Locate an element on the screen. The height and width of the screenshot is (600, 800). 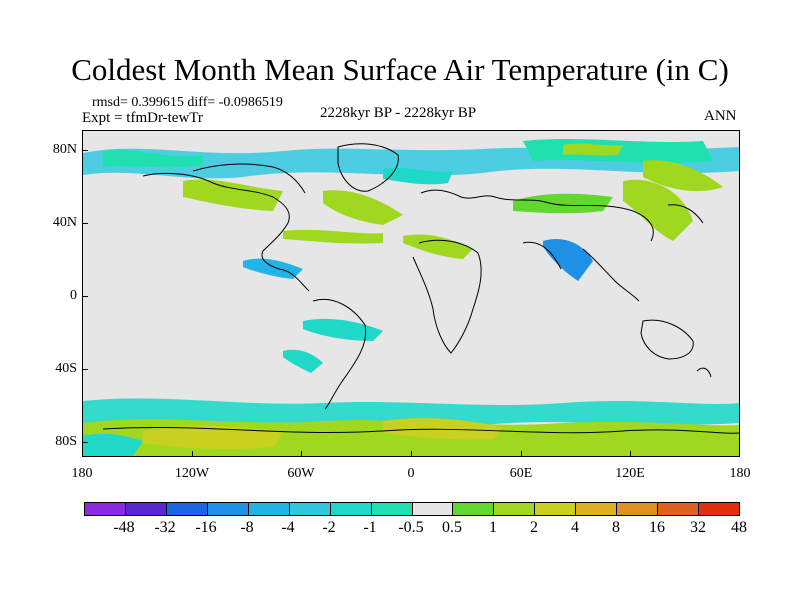
colorbar is located at coordinates (412, 509).